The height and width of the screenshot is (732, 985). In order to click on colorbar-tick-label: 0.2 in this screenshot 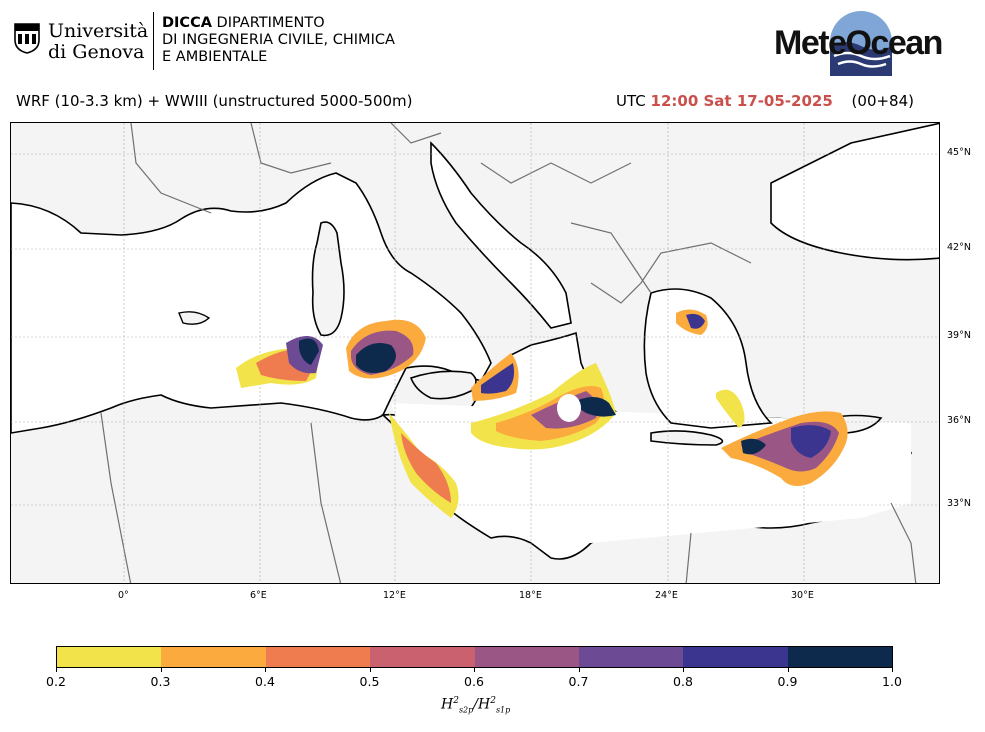, I will do `click(56, 681)`.